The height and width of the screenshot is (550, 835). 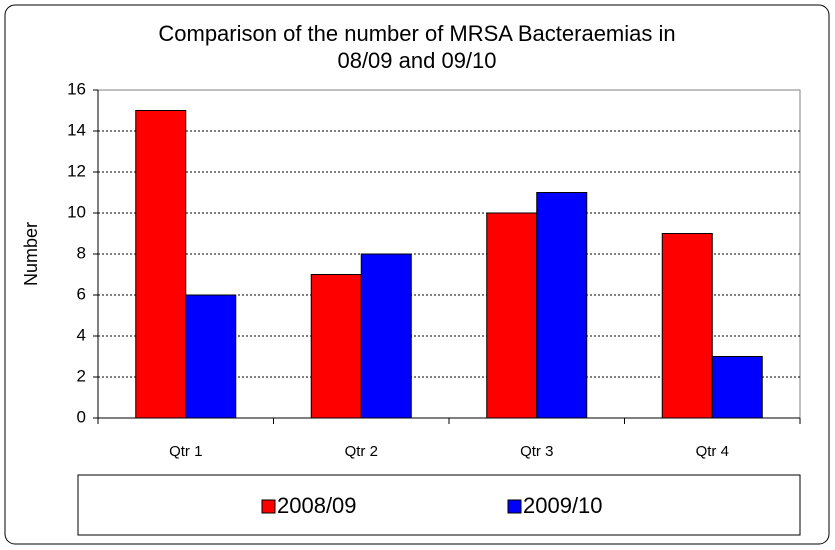 What do you see at coordinates (536, 451) in the screenshot?
I see `x-tick-label: Qtr 3` at bounding box center [536, 451].